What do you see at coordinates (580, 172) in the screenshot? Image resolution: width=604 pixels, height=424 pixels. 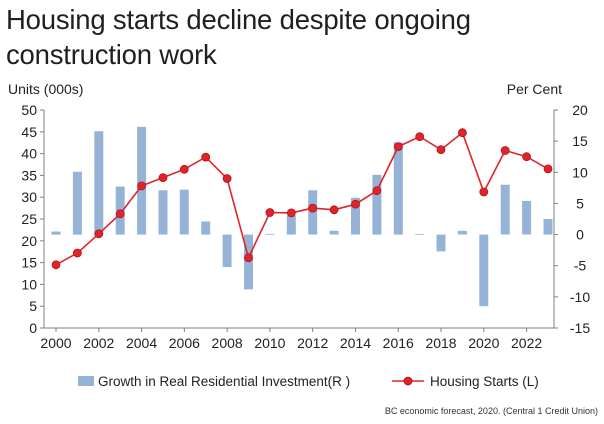 I see `right-tick-label: 10` at bounding box center [580, 172].